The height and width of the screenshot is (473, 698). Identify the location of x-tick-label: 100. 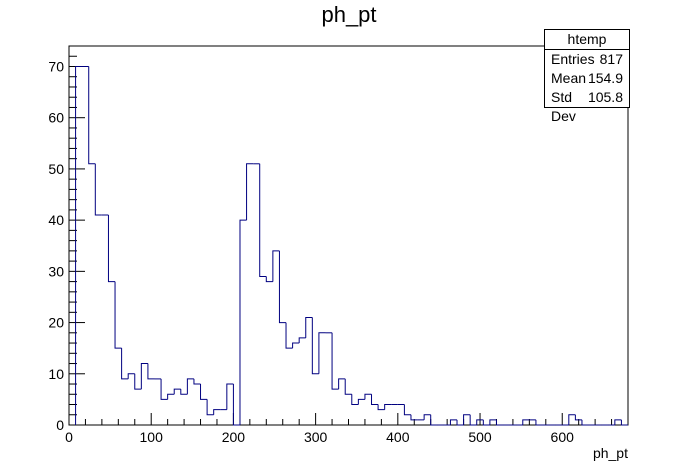
(152, 437).